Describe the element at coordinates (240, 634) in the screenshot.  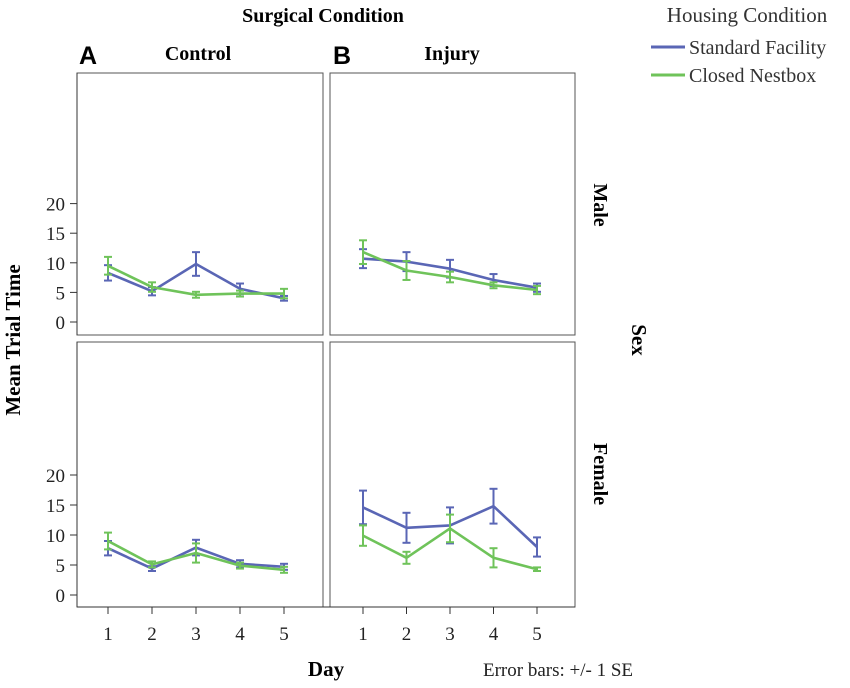
I see `x-tick-label-control-4: 4` at that location.